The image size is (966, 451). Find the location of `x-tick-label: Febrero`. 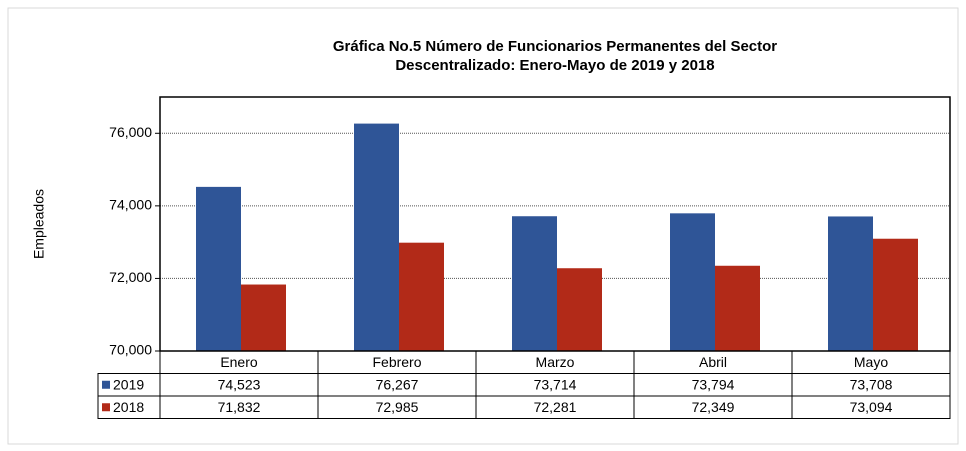

x-tick-label: Febrero is located at coordinates (396, 362).